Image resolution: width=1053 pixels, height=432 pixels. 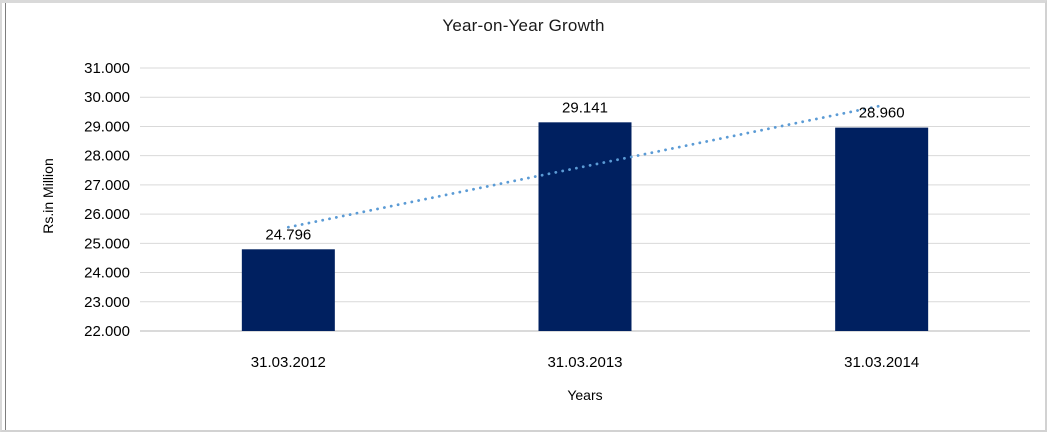 What do you see at coordinates (585, 395) in the screenshot?
I see `x-axis-title: Years` at bounding box center [585, 395].